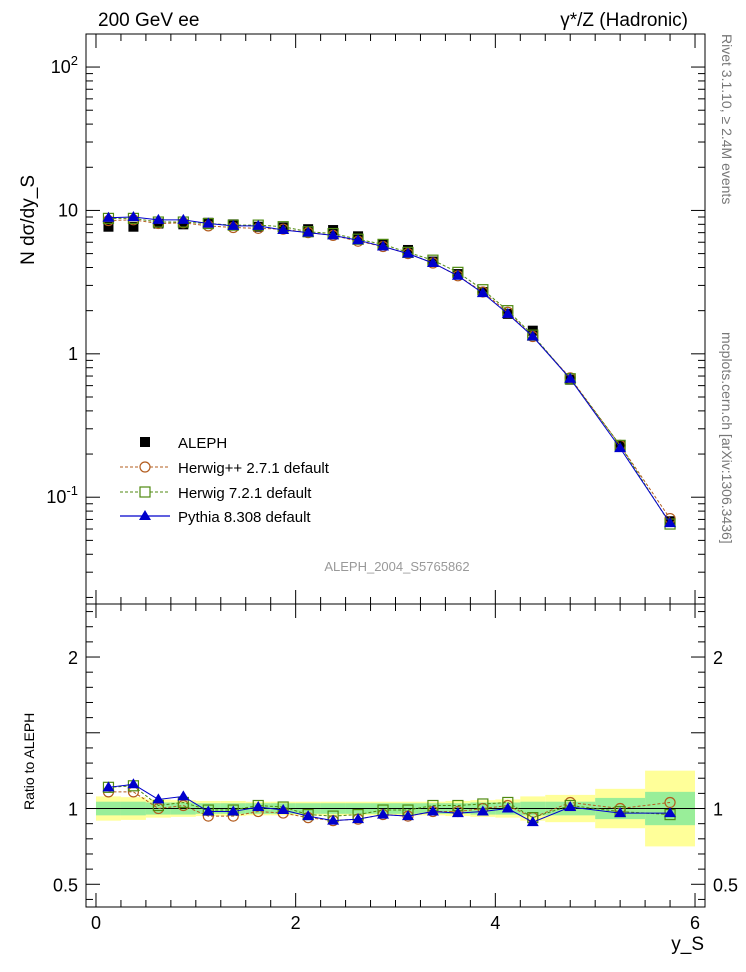 The width and height of the screenshot is (746, 972). I want to click on analysis-id: ALEPH_2004_S5765862, so click(396, 566).